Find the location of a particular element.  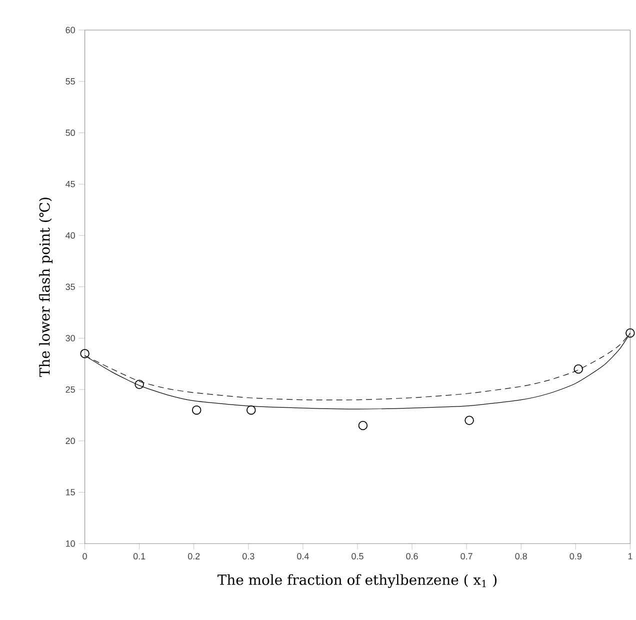

x-tick-label: 0.3 is located at coordinates (248, 556).